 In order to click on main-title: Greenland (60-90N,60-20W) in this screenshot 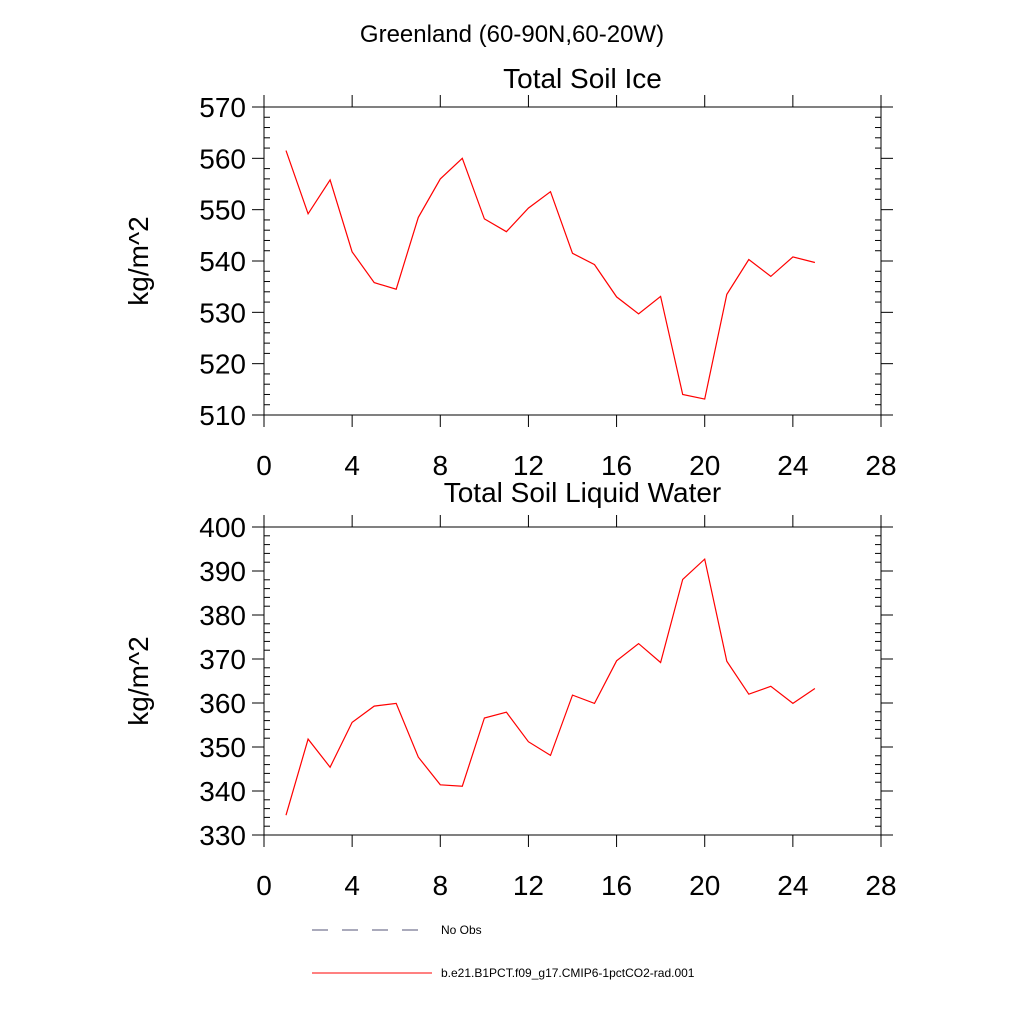, I will do `click(512, 34)`.